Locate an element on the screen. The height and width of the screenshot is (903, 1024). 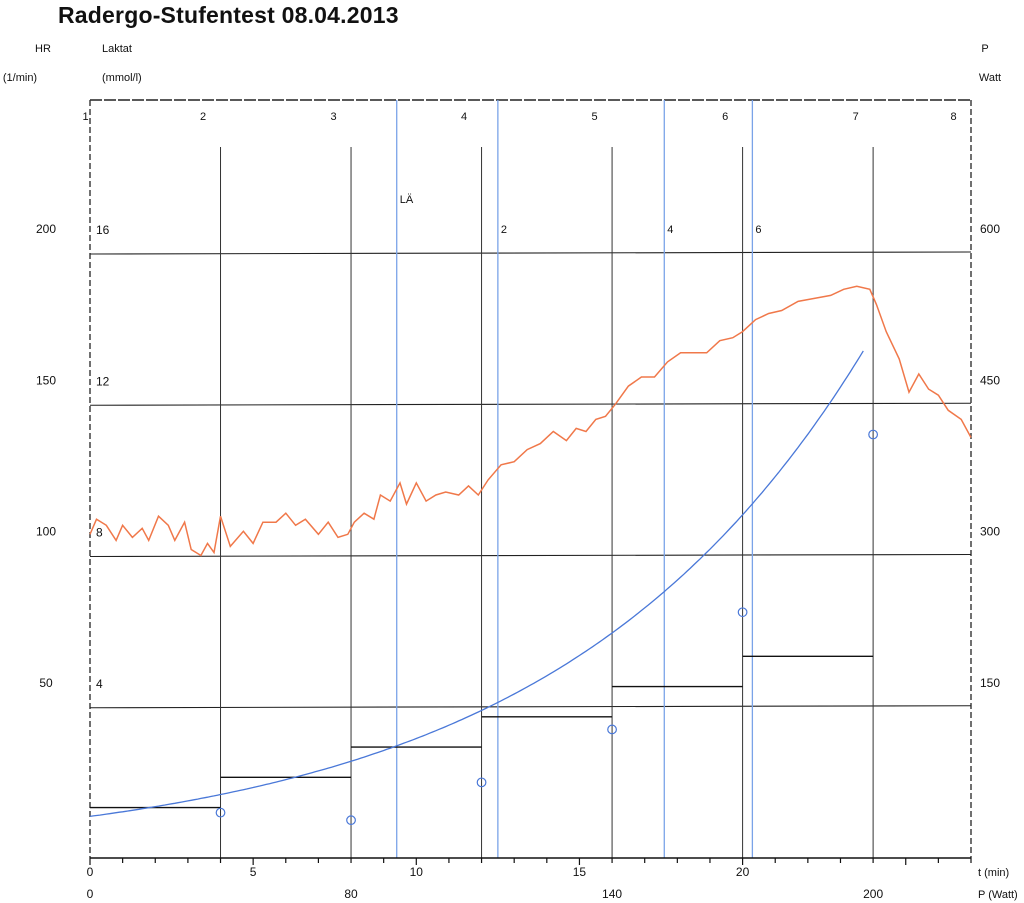
stage-label: 8 is located at coordinates (953, 117).